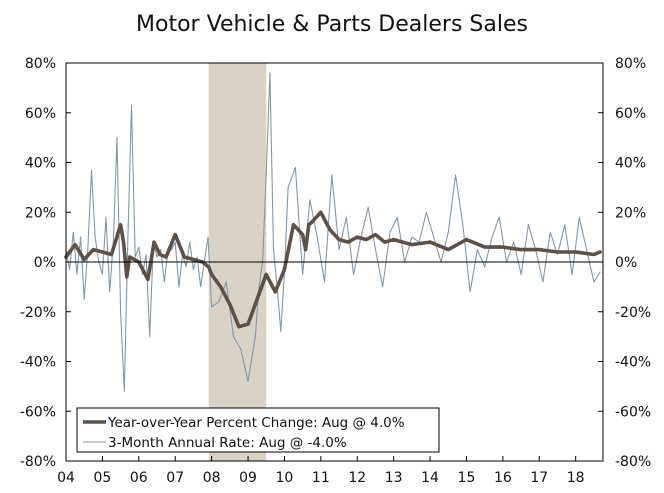  What do you see at coordinates (45, 263) in the screenshot?
I see `y-tick-label-left: 0%` at bounding box center [45, 263].